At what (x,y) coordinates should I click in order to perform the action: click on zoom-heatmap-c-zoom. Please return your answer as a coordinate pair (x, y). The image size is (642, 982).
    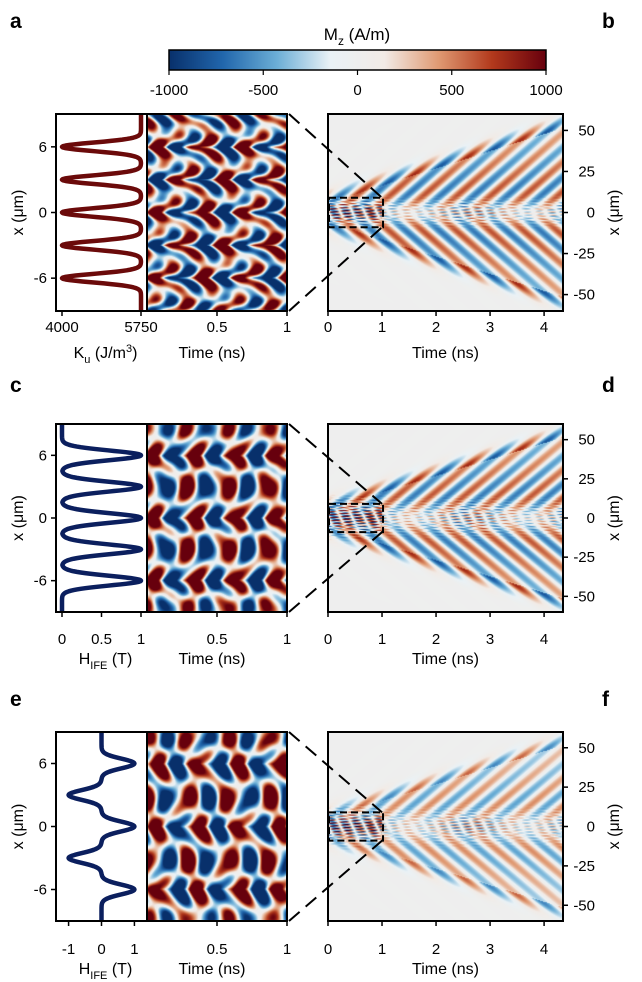
    Looking at the image, I should click on (217, 518).